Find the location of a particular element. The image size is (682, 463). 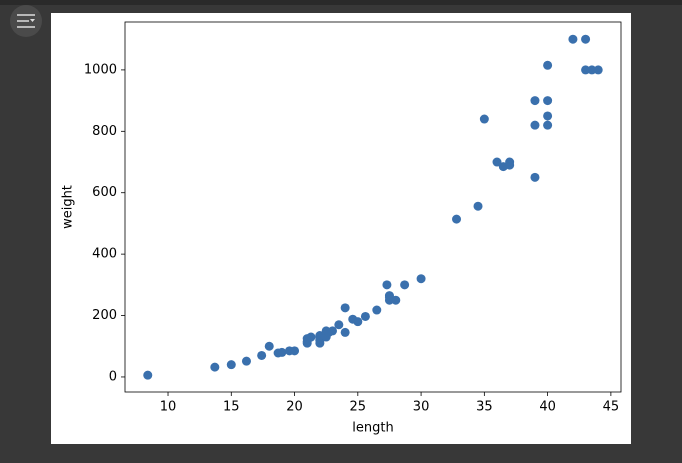

y-tick-label: 200 is located at coordinates (104, 315).